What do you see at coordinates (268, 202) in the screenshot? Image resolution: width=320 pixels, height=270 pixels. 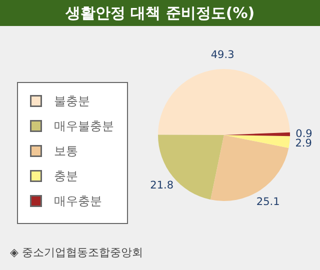 I see `data-label: 25.1` at bounding box center [268, 202].